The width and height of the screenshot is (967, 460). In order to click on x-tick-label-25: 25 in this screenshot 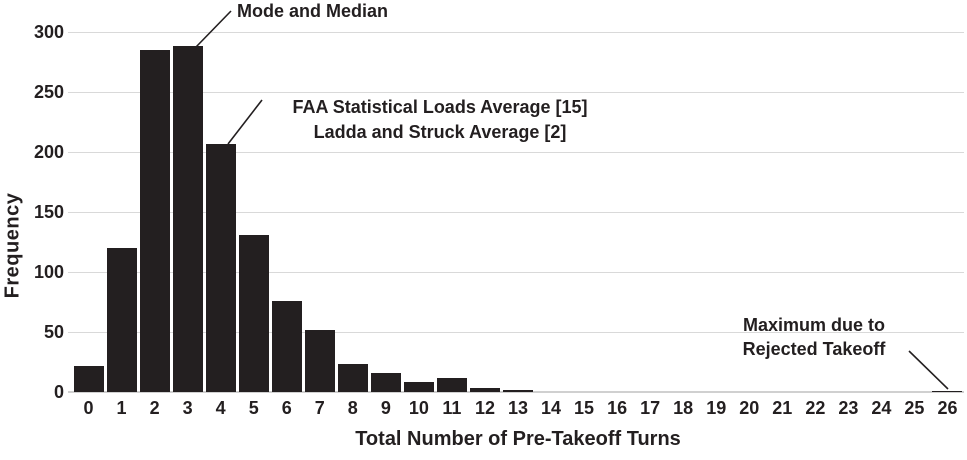, I will do `click(914, 408)`.